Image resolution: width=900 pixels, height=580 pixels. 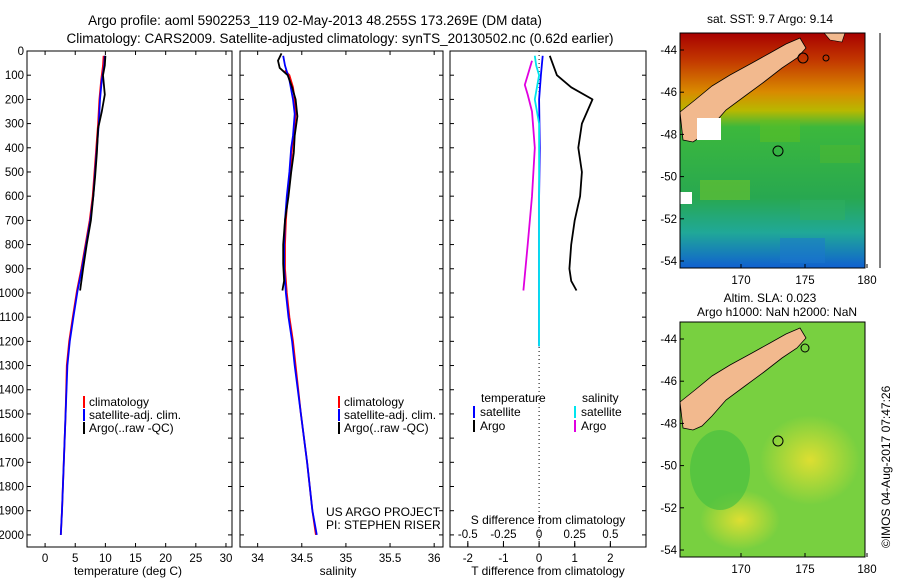 What do you see at coordinates (803, 58) in the screenshot?
I see `sst-marker-ne` at bounding box center [803, 58].